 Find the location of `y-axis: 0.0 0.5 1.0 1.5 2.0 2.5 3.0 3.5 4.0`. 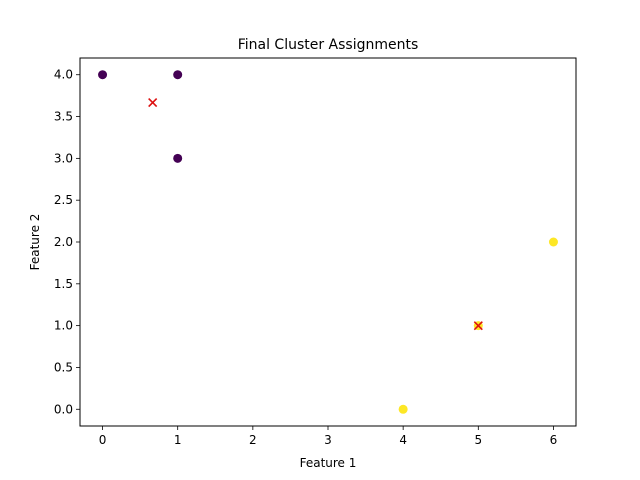

y-axis: 0.0 0.5 1.0 1.5 2.0 2.5 3.0 3.5 4.0 is located at coordinates (67, 242).